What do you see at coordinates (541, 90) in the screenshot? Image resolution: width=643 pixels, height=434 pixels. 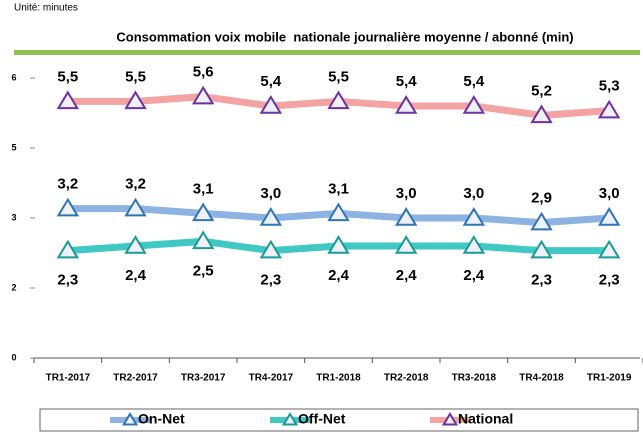 I see `value-label: 5,2` at bounding box center [541, 90].